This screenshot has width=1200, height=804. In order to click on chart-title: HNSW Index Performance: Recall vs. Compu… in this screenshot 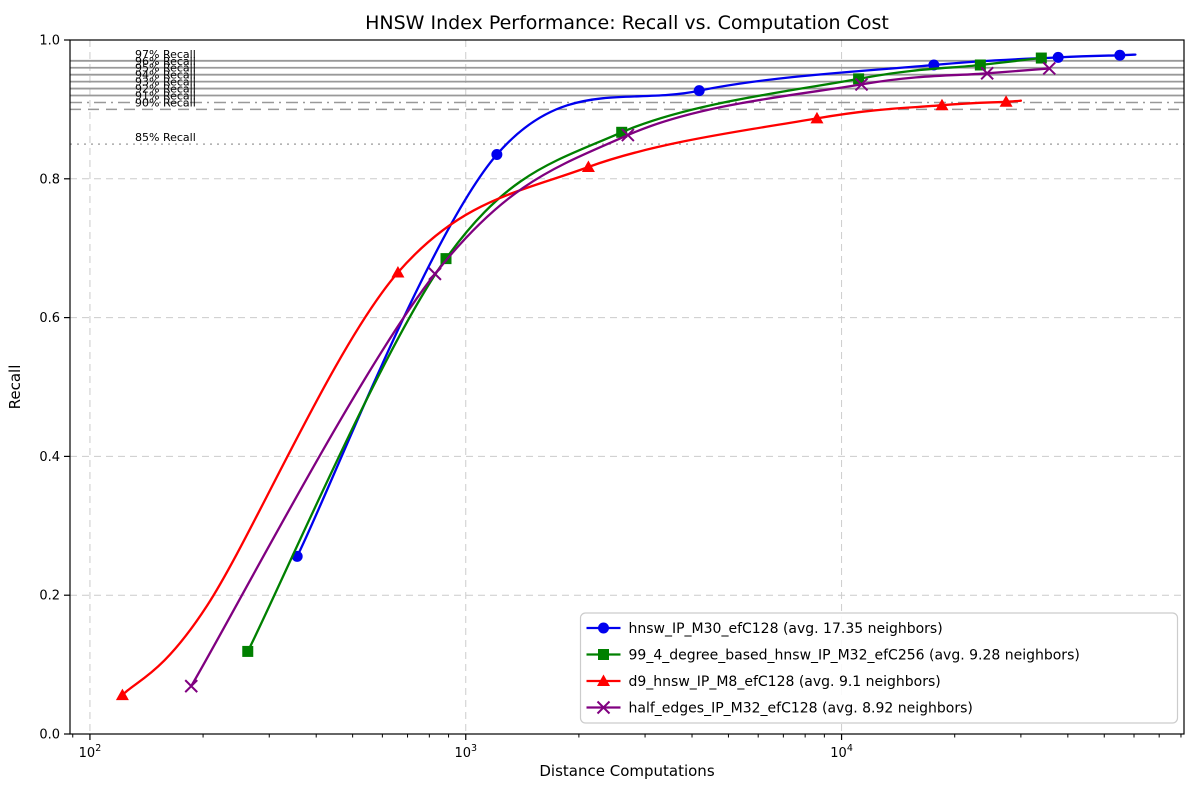, I will do `click(627, 23)`.